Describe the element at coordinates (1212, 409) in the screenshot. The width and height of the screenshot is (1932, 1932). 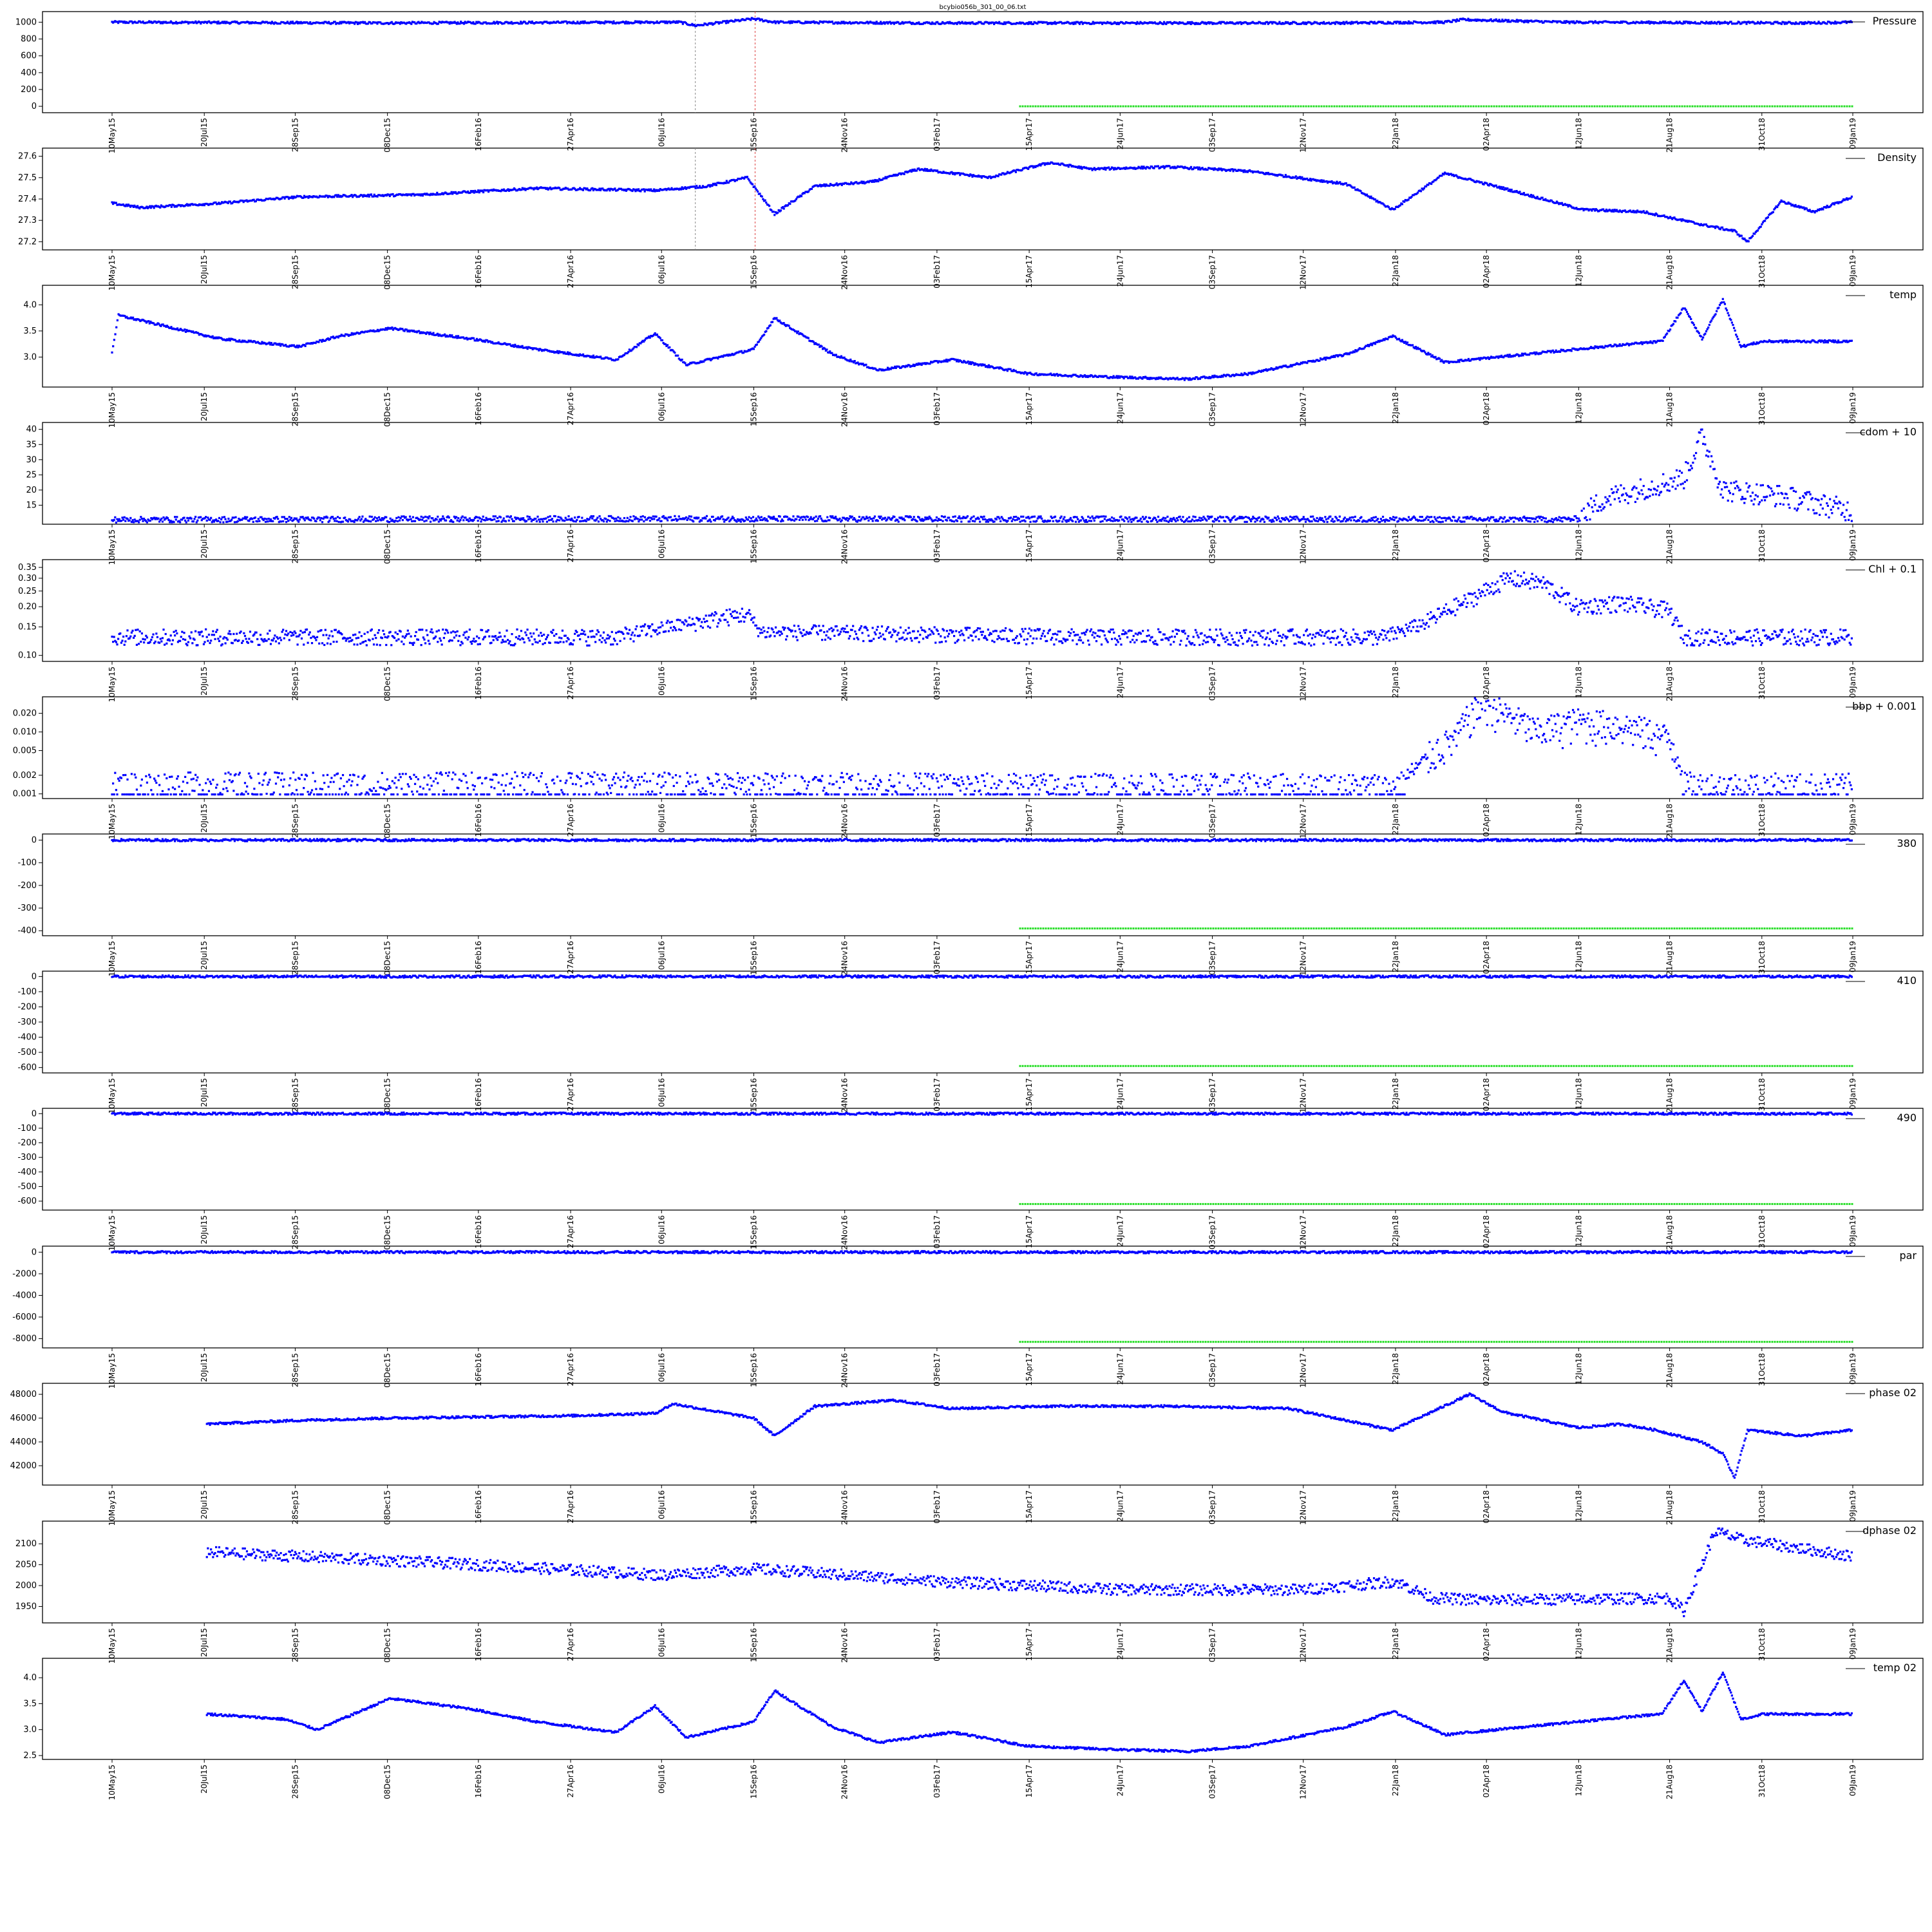
I see `x-tick-label: 03Sep17` at that location.